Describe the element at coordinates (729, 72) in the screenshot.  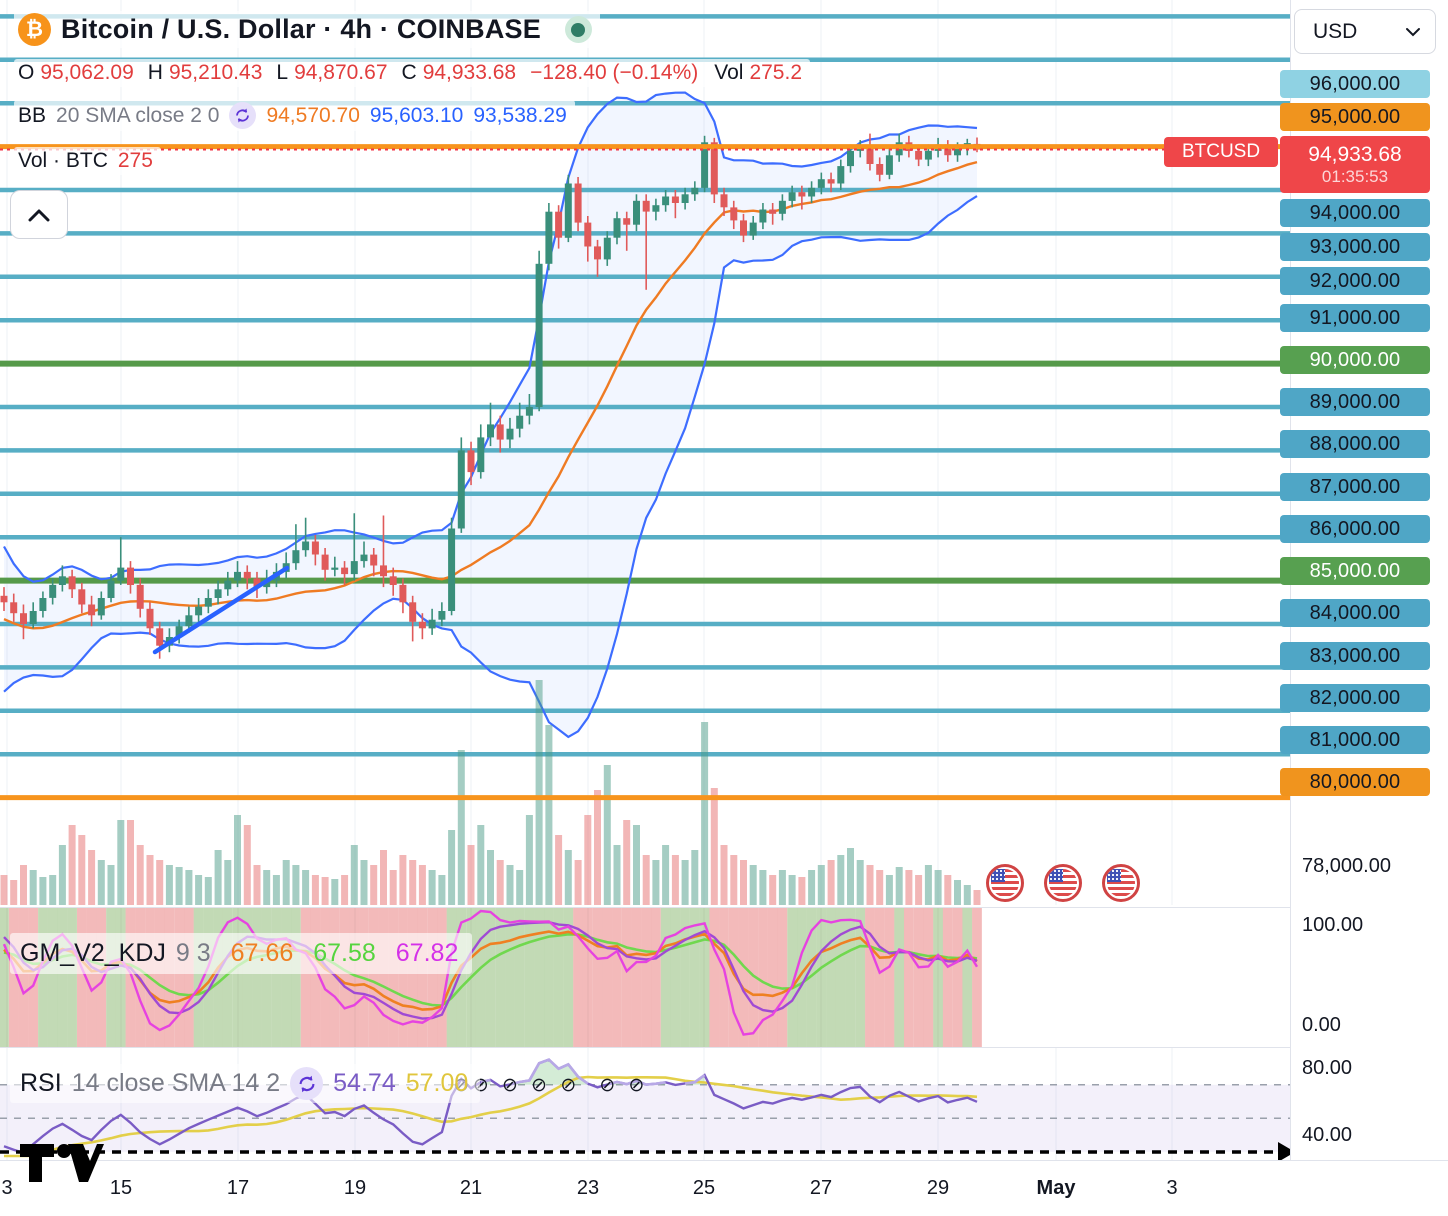
I see `volume-label: Vol` at that location.